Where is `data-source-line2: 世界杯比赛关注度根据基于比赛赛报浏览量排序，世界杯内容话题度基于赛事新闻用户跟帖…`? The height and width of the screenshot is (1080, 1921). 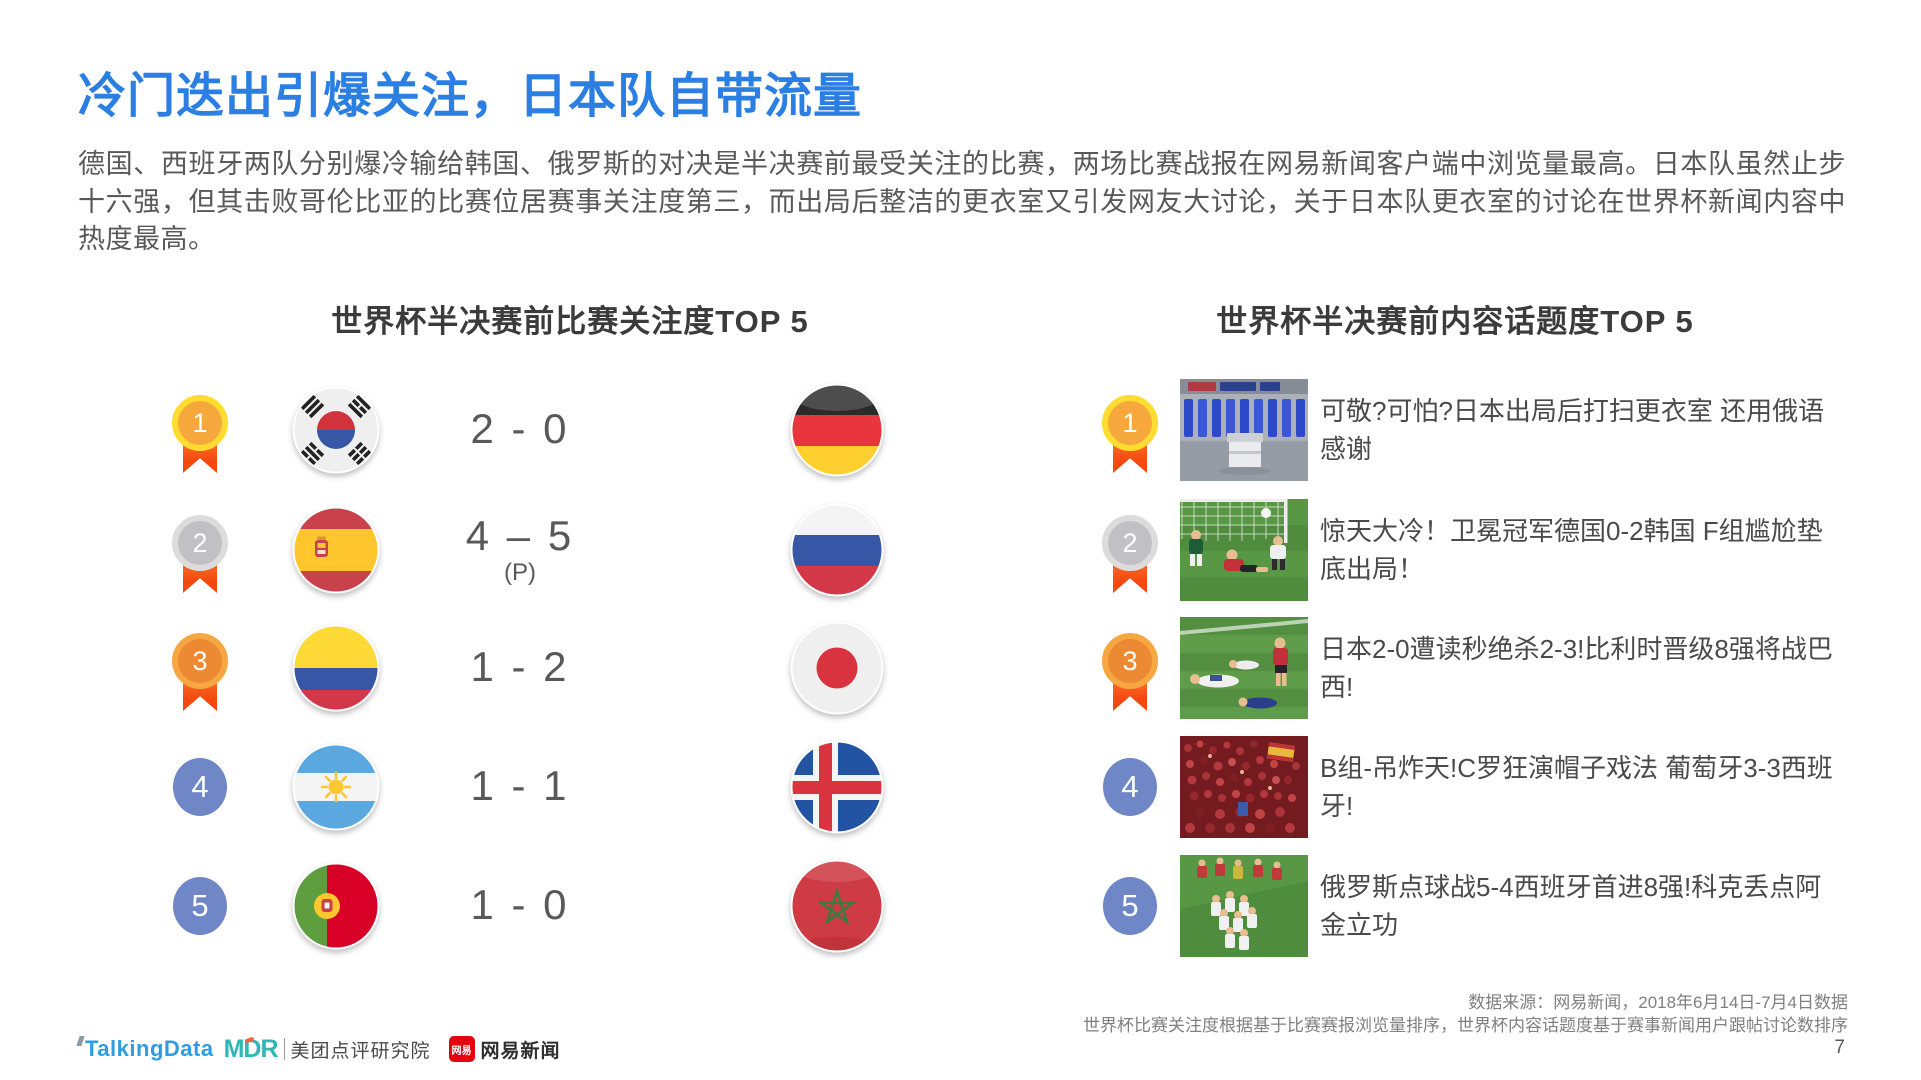 data-source-line2: 世界杯比赛关注度根据基于比赛赛报浏览量排序，世界杯内容话题度基于赛事新闻用户跟帖… is located at coordinates (1465, 1025).